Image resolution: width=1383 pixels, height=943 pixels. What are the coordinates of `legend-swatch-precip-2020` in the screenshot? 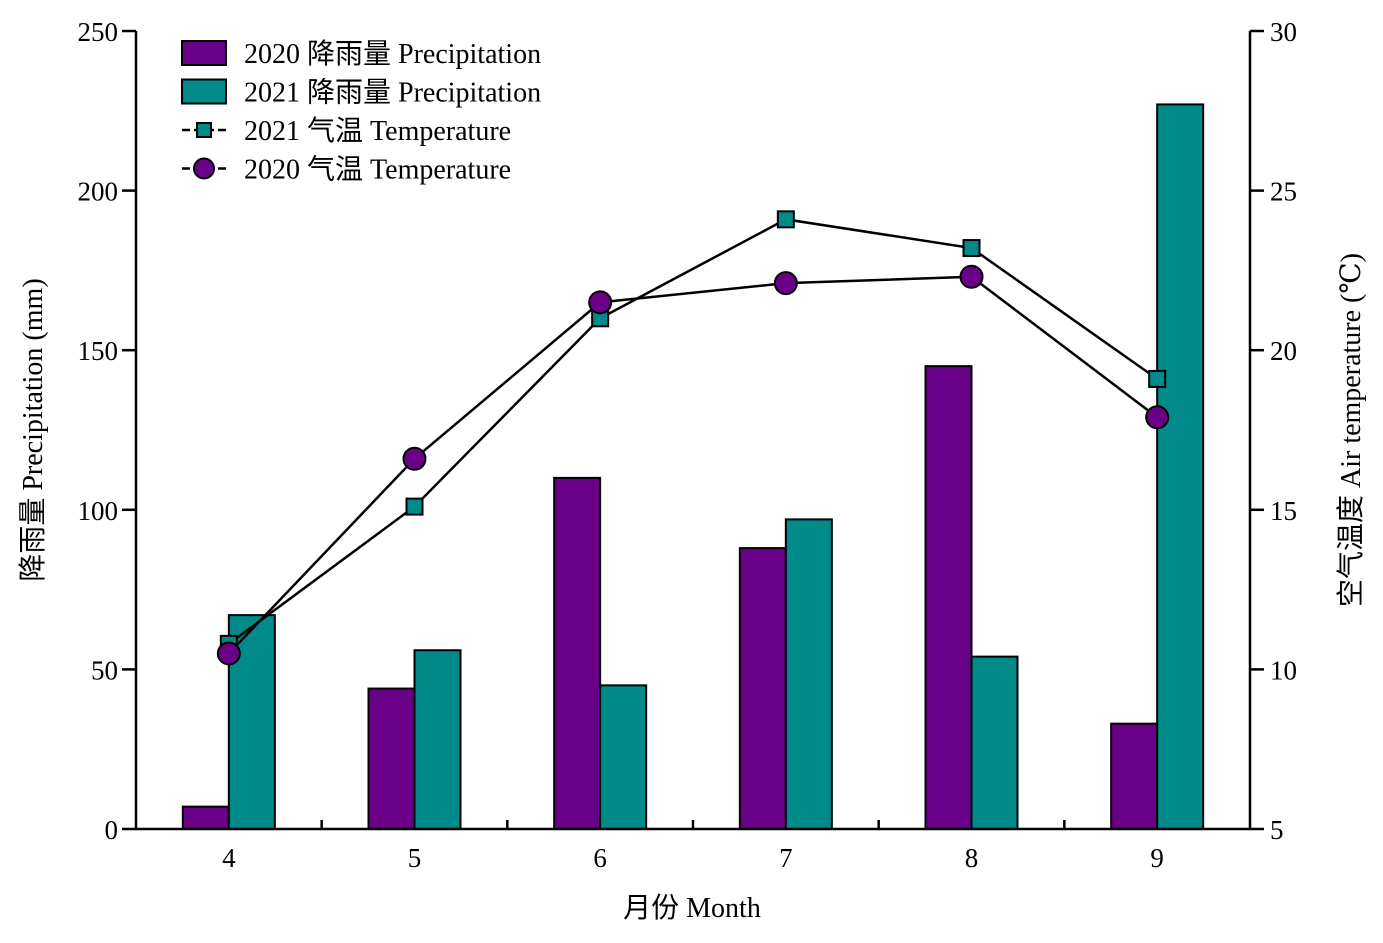 It's located at (204, 53).